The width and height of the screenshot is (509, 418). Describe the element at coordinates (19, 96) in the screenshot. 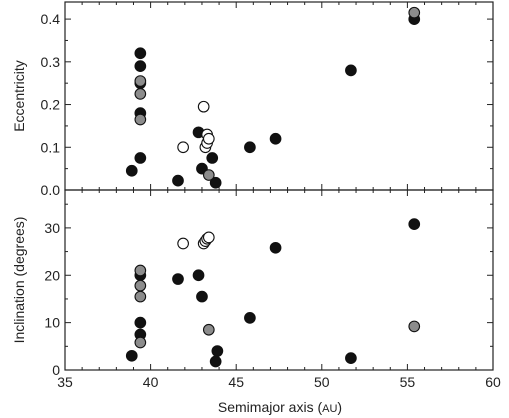

I see `top-y-axis-label: Eccentricity` at that location.